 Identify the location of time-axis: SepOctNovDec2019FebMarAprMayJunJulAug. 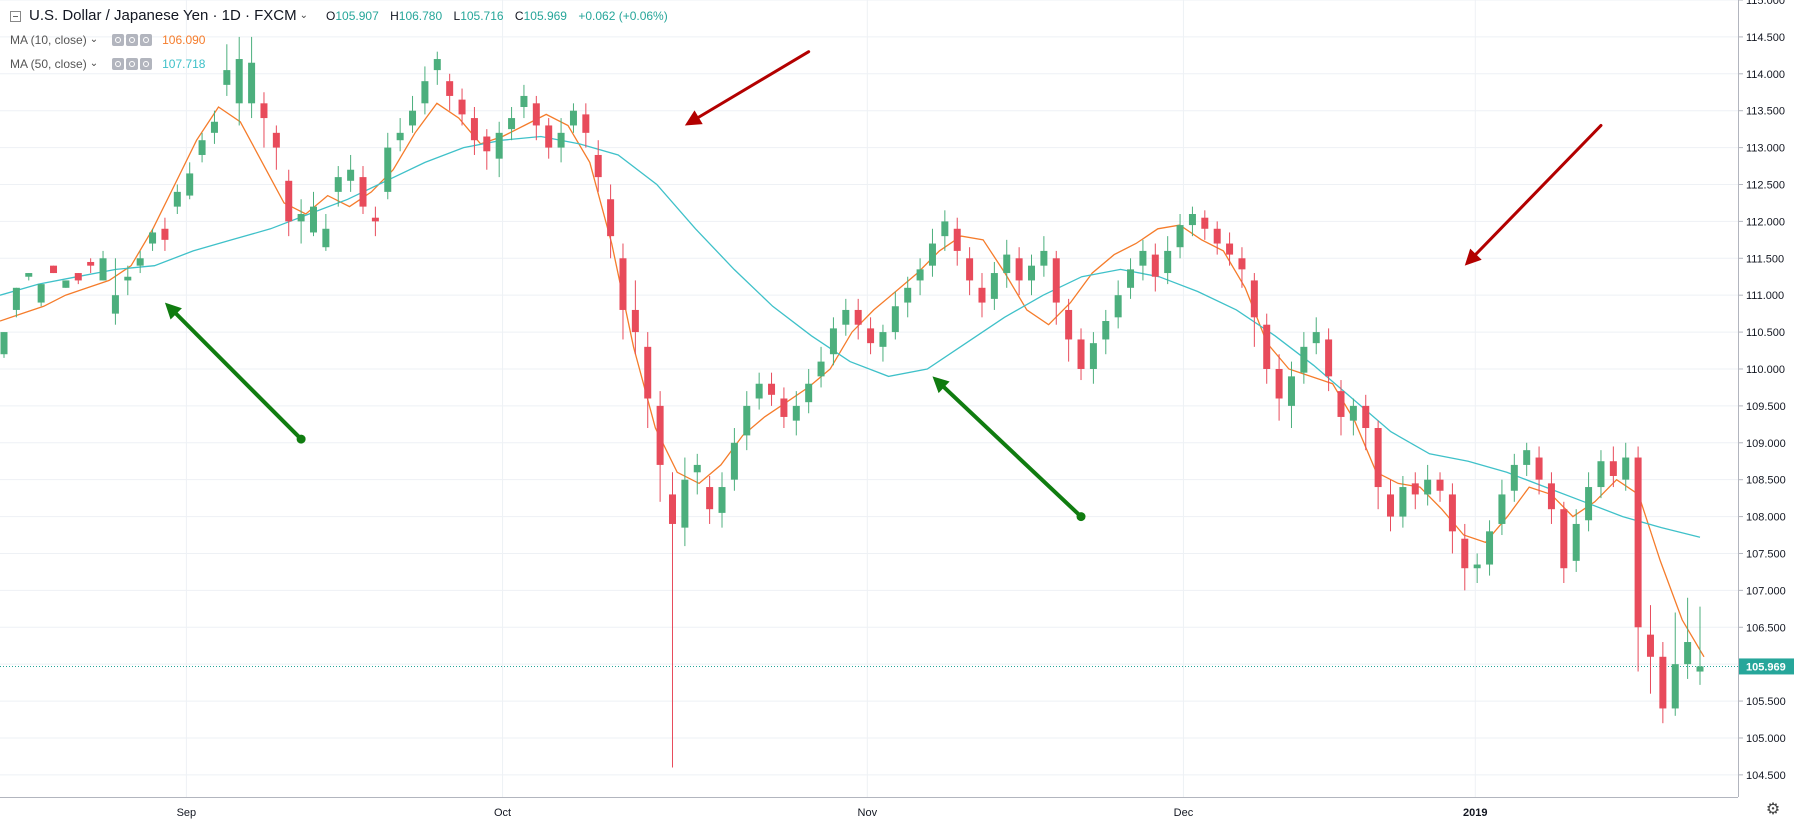
(897, 810).